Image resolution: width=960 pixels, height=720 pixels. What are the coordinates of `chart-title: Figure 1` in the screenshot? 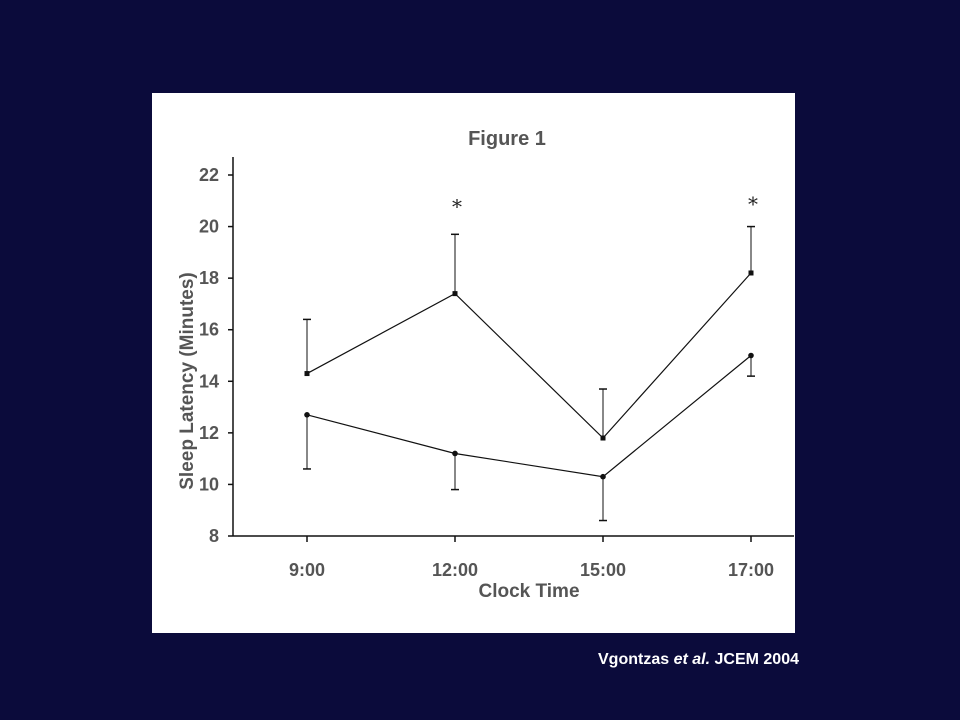 It's located at (507, 139).